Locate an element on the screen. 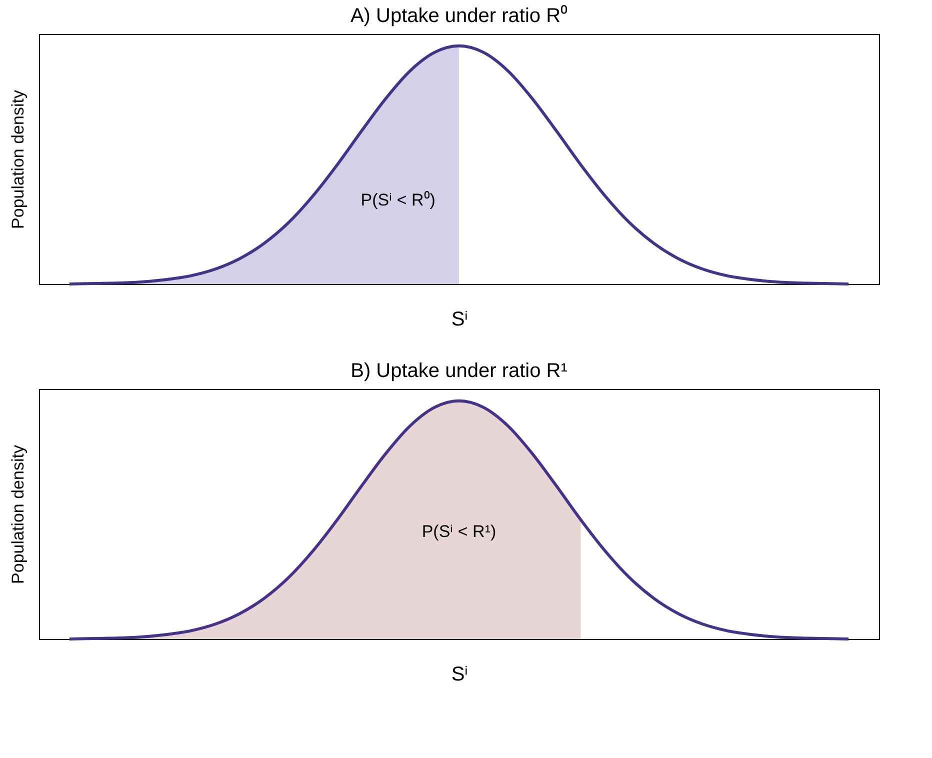 This screenshot has width=932, height=758. chart-title: A) Uptake under ratio R⁰ is located at coordinates (459, 15).